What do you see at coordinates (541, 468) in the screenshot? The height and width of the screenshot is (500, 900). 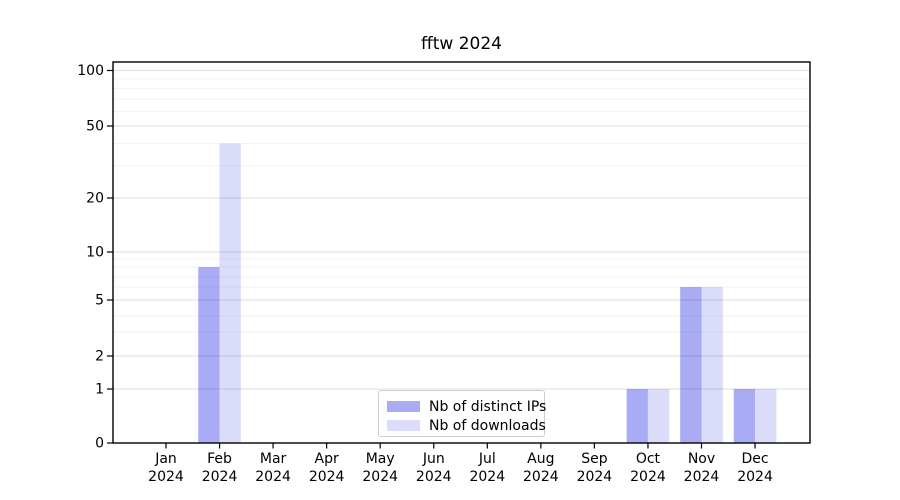 I see `x-tick-label: Aug 2024` at bounding box center [541, 468].